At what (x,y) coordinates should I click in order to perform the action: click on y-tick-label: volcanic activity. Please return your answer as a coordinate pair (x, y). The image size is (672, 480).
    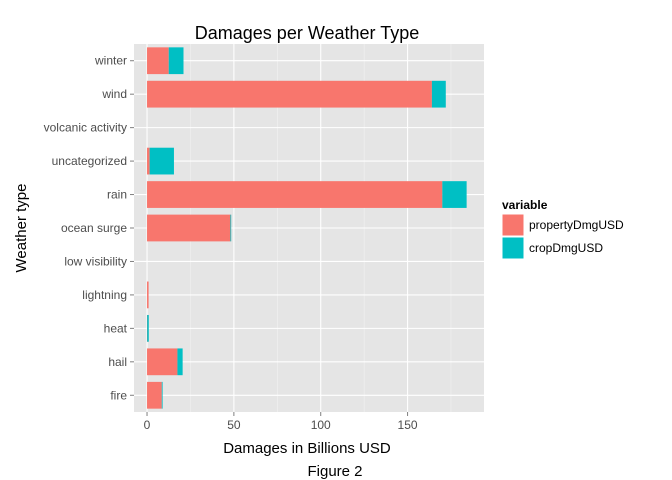
    Looking at the image, I should click on (85, 128).